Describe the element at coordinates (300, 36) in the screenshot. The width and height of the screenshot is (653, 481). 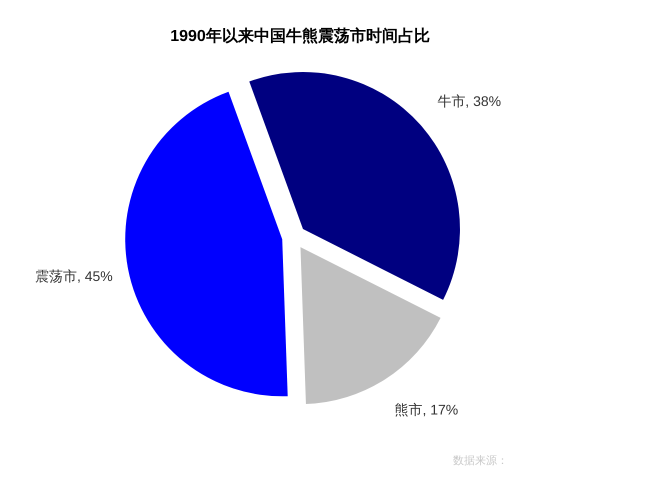
I see `title: 1990年以来中国牛熊震荡市时间占比` at that location.